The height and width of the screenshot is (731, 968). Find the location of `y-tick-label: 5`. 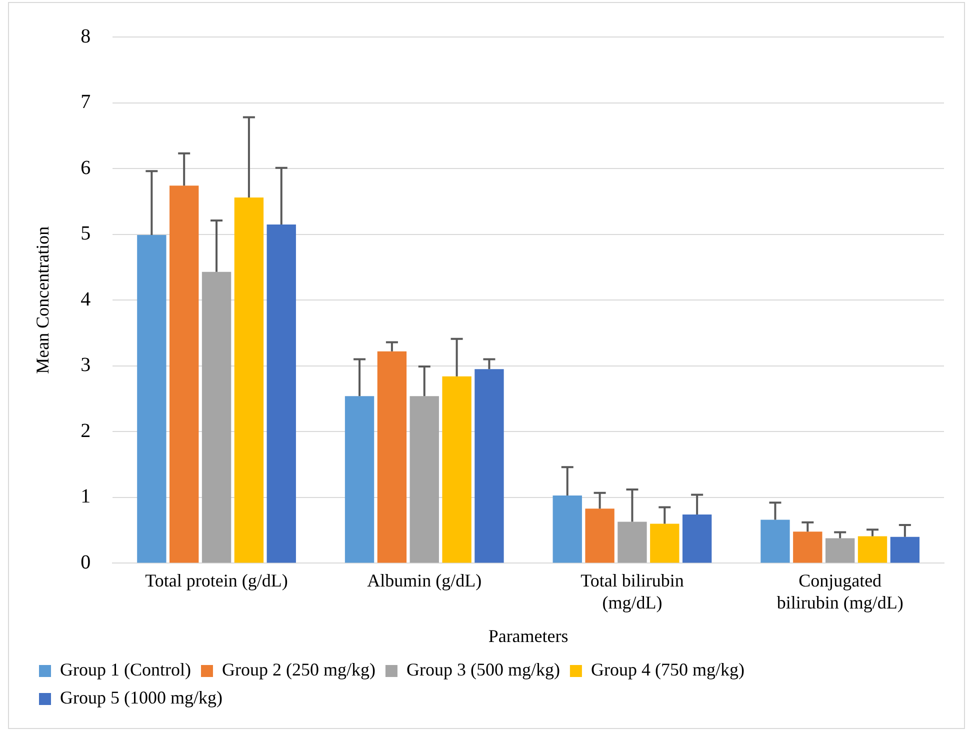

y-tick-label: 5 is located at coordinates (85, 233).